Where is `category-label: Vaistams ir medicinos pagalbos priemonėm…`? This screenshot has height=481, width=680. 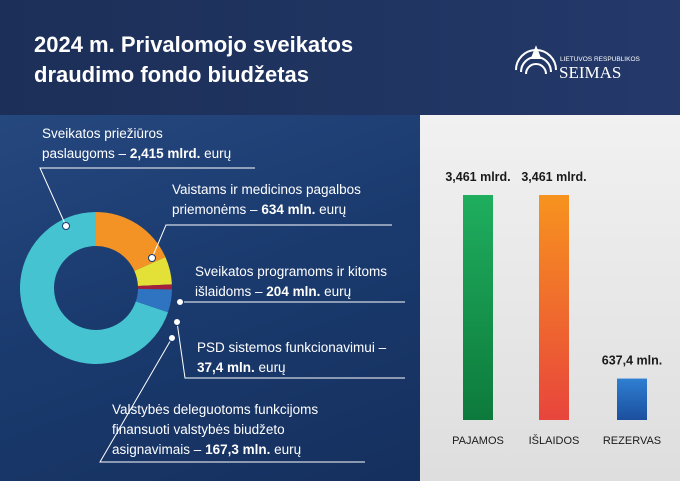 category-label: Vaistams ir medicinos pagalbos priemonėm… is located at coordinates (266, 199).